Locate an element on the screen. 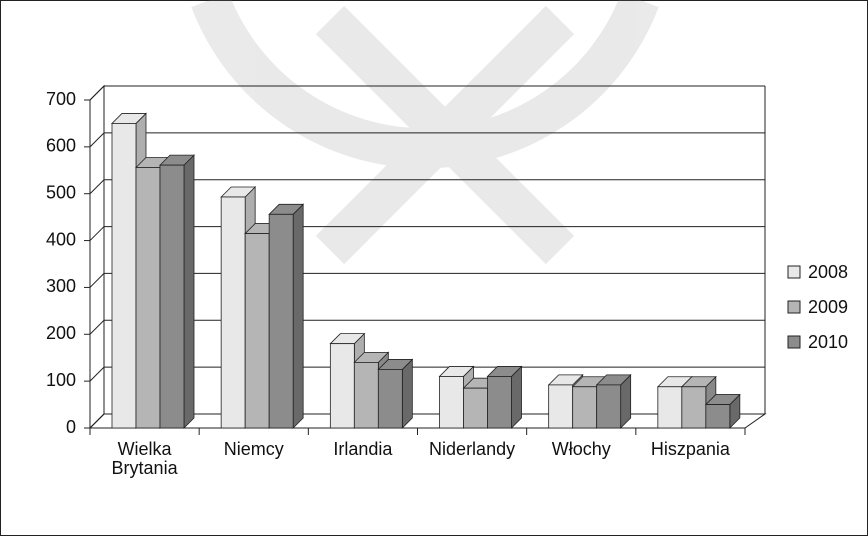  x-tick-label: Niemcy is located at coordinates (253, 449).